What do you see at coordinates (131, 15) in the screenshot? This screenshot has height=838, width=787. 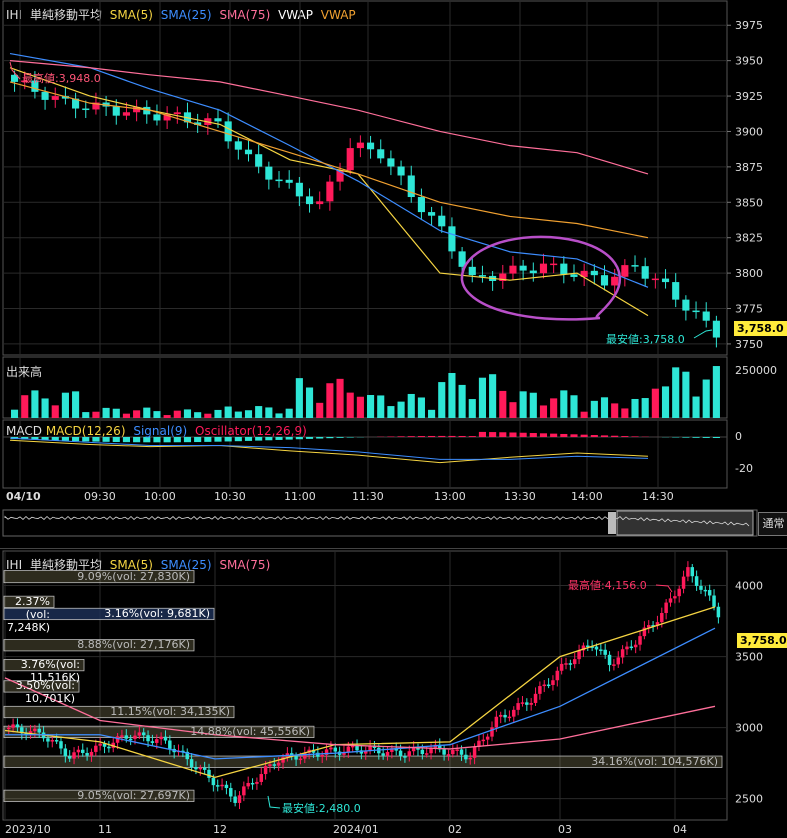 I see `legend-sma5: SMA(5)` at bounding box center [131, 15].